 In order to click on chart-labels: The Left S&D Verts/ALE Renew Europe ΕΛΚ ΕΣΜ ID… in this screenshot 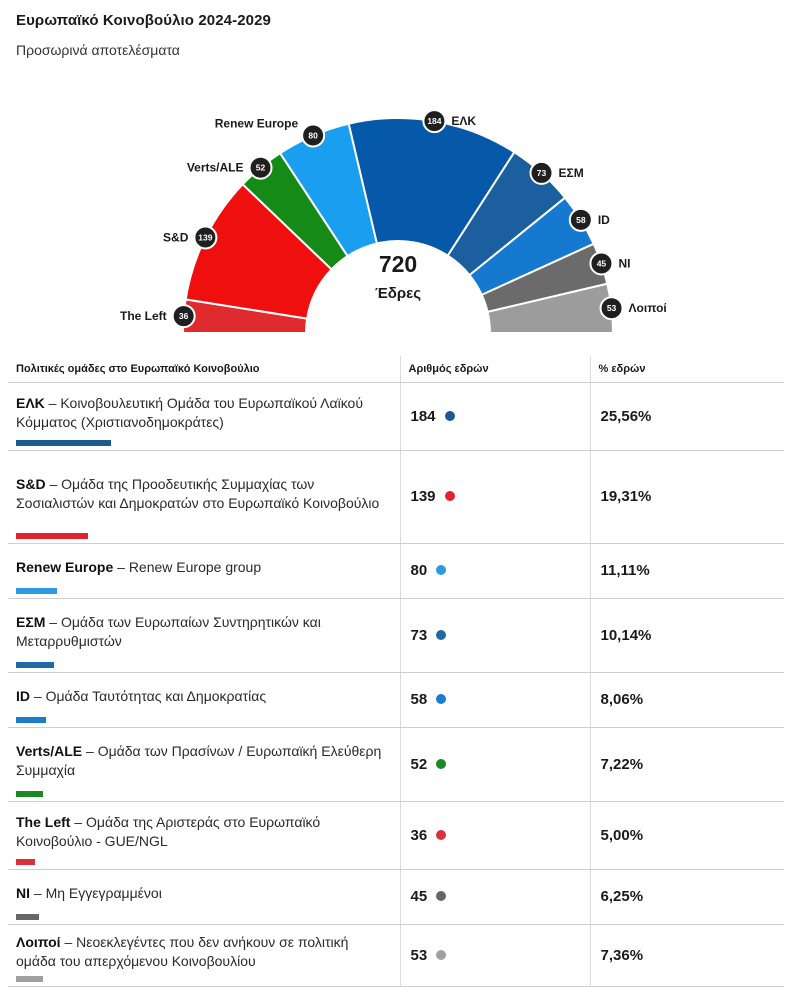, I will do `click(393, 218)`.